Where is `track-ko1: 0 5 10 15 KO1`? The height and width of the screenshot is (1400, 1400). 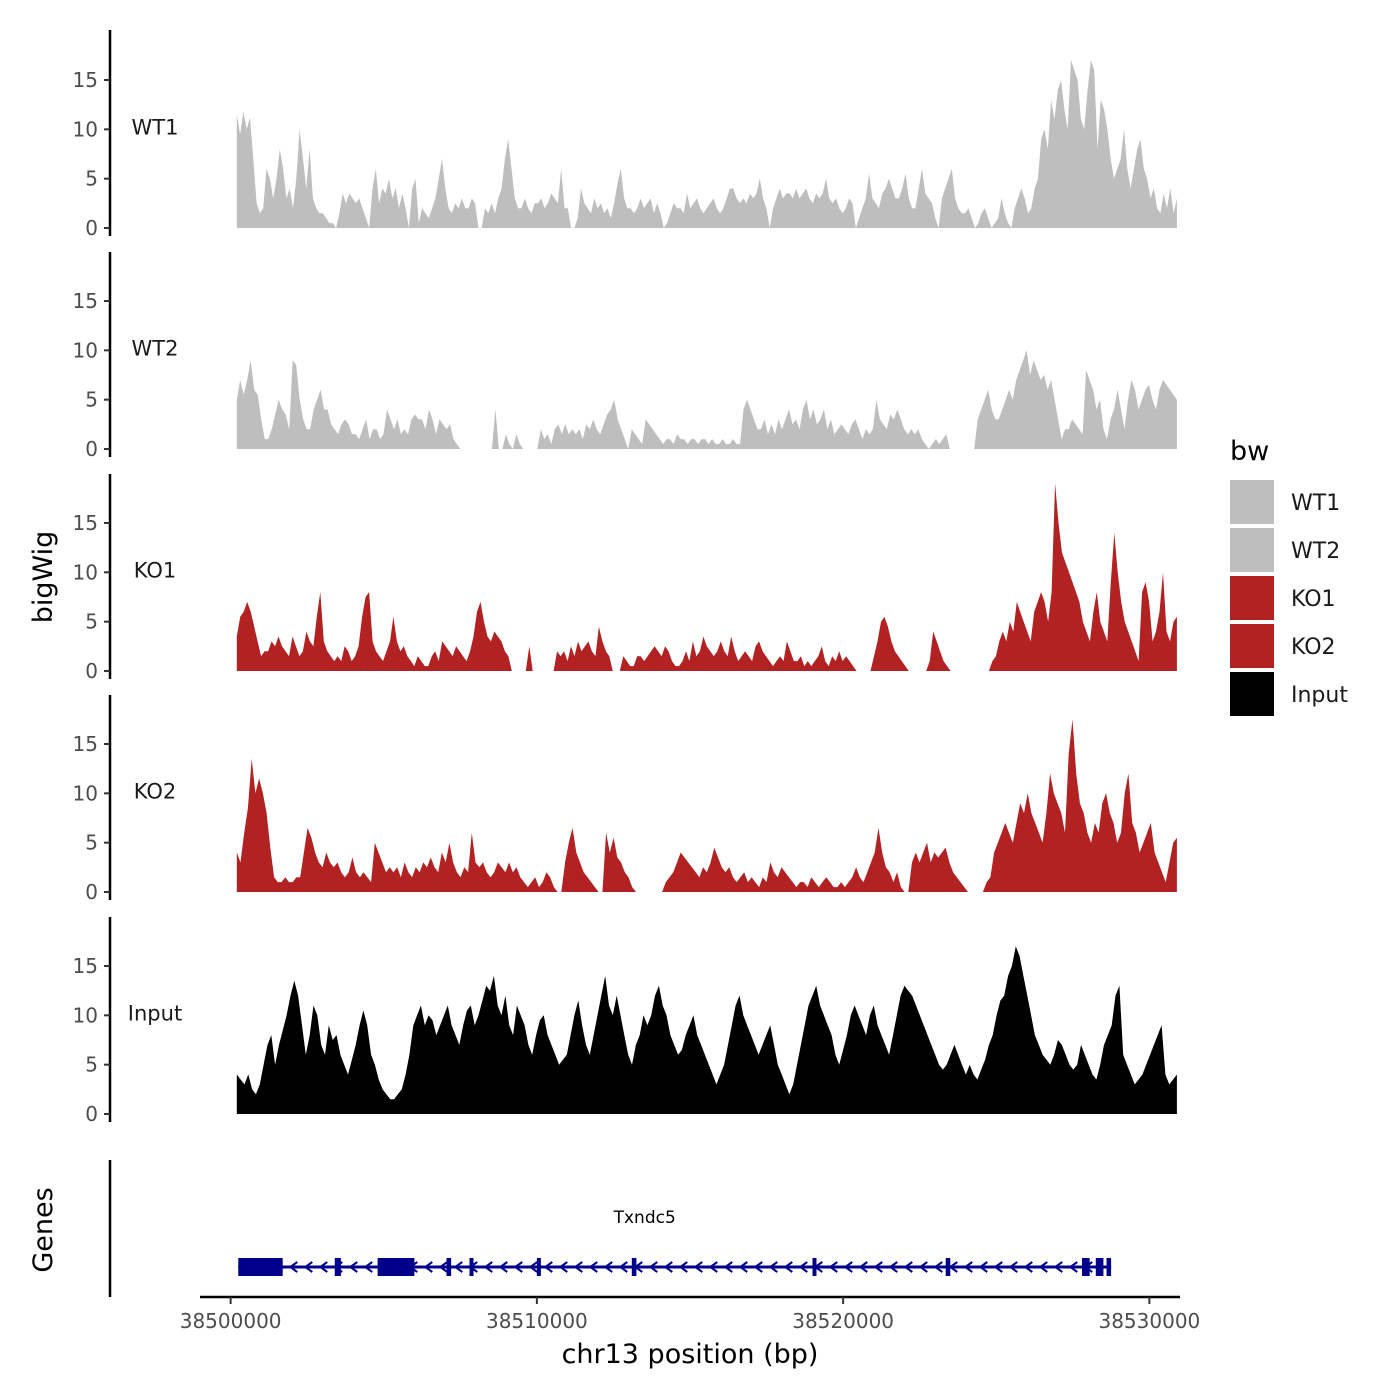 track-ko1: 0 5 10 15 KO1 is located at coordinates (625, 578).